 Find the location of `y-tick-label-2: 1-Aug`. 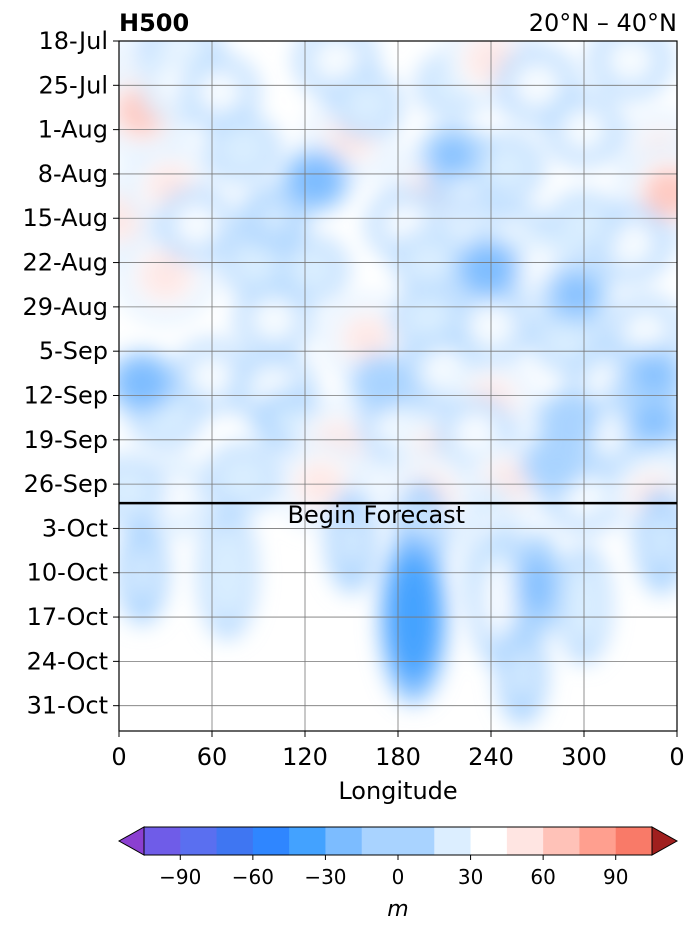

y-tick-label-2: 1-Aug is located at coordinates (73, 130).